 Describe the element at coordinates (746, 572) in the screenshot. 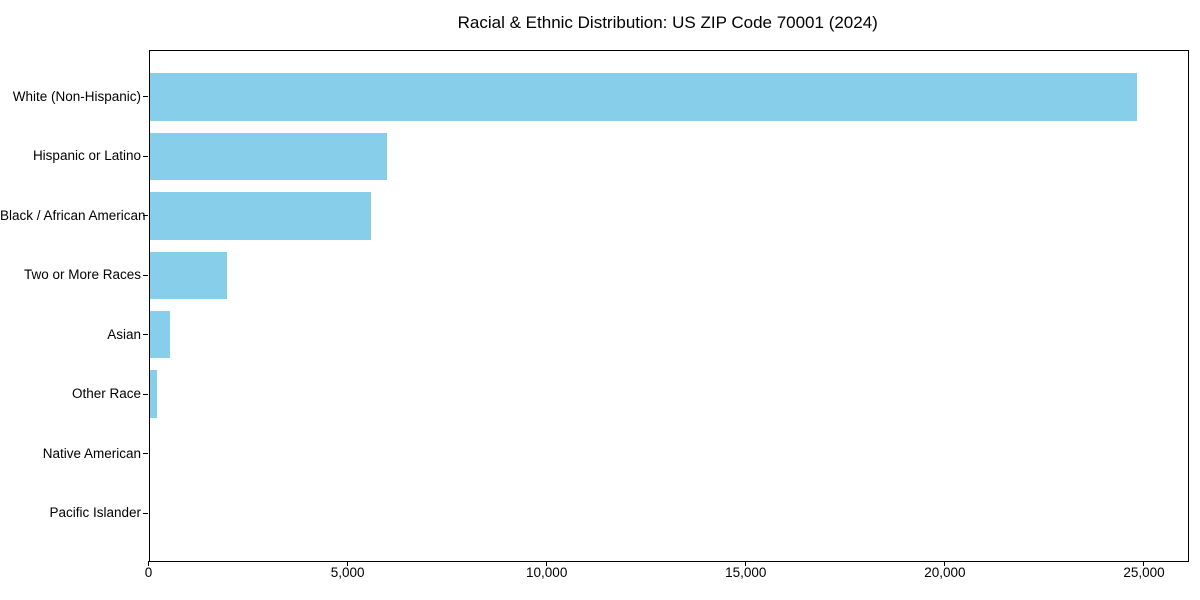

I see `x-tick-label-15000: 15,000` at that location.